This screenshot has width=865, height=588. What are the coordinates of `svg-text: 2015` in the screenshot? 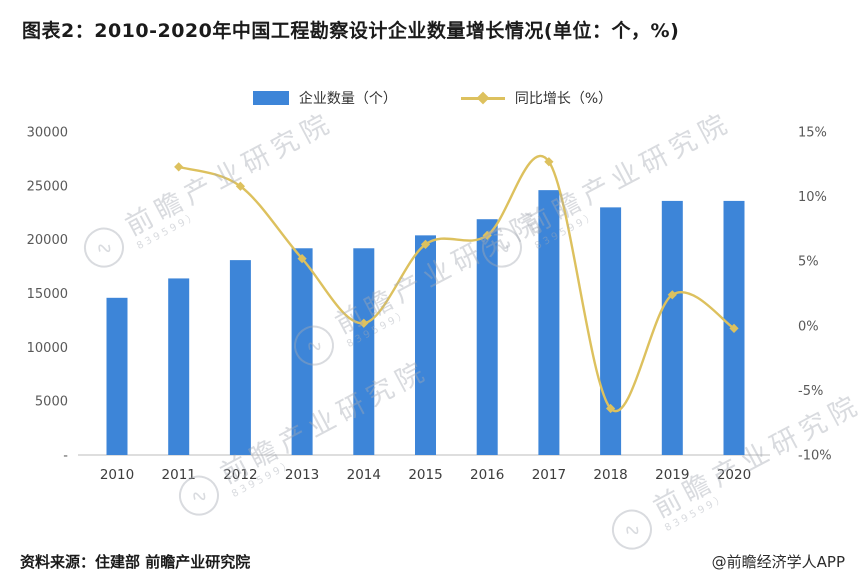 It's located at (425, 475).